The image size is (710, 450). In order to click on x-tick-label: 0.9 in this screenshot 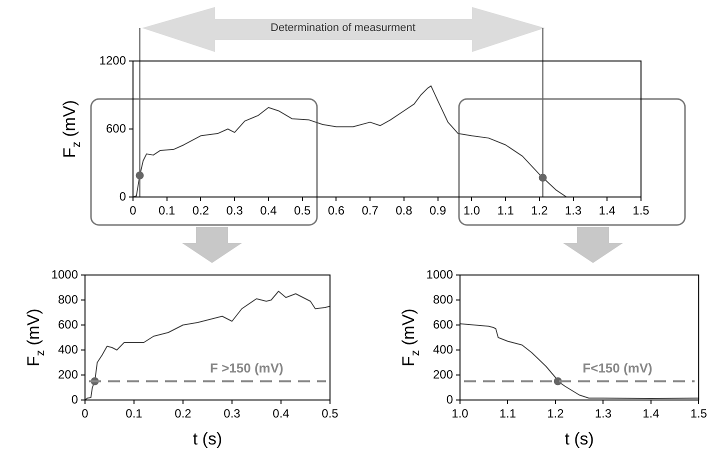, I will do `click(437, 211)`.